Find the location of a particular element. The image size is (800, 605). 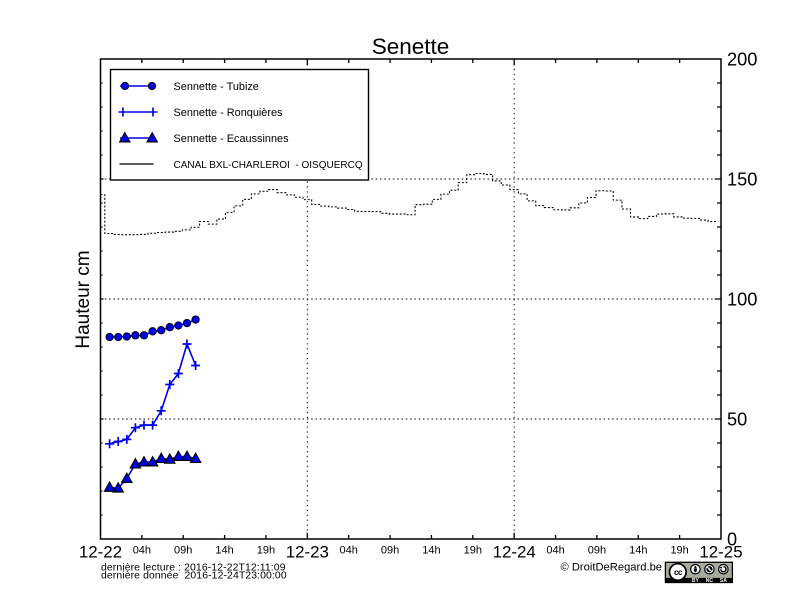

svg-text: Sennette - Tubize is located at coordinates (216, 87).